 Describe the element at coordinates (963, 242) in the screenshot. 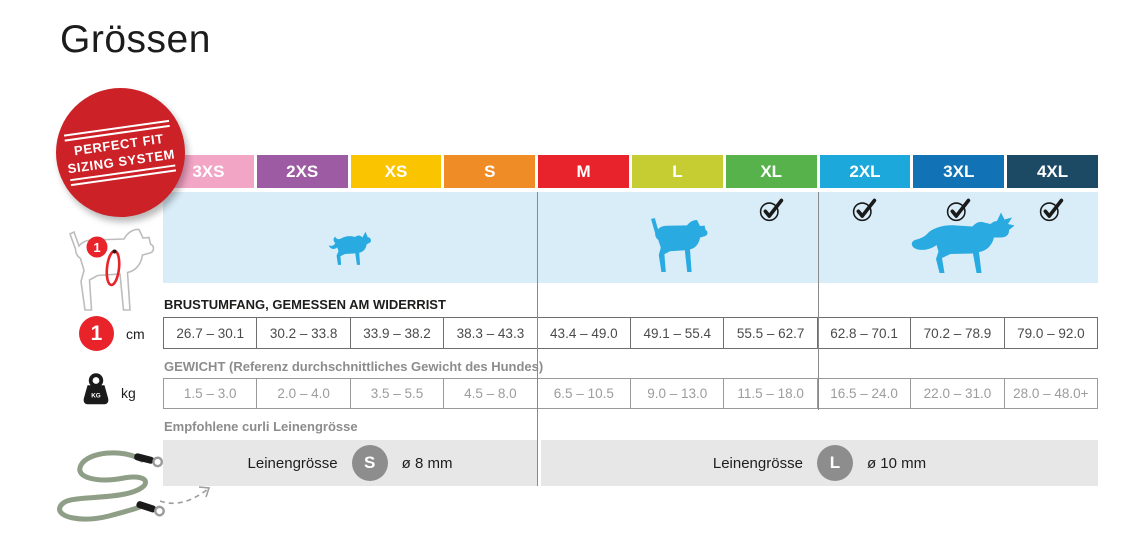

I see `large-dog-icon` at that location.